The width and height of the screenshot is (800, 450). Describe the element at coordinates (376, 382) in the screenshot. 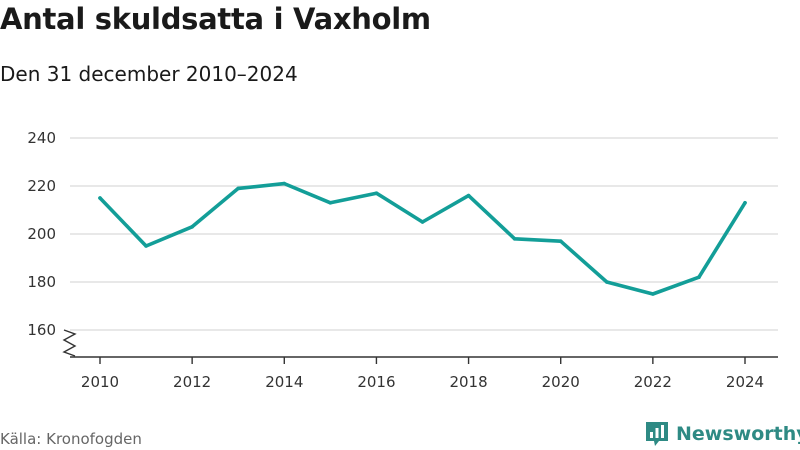

I see `x-tick-label: 2016` at that location.